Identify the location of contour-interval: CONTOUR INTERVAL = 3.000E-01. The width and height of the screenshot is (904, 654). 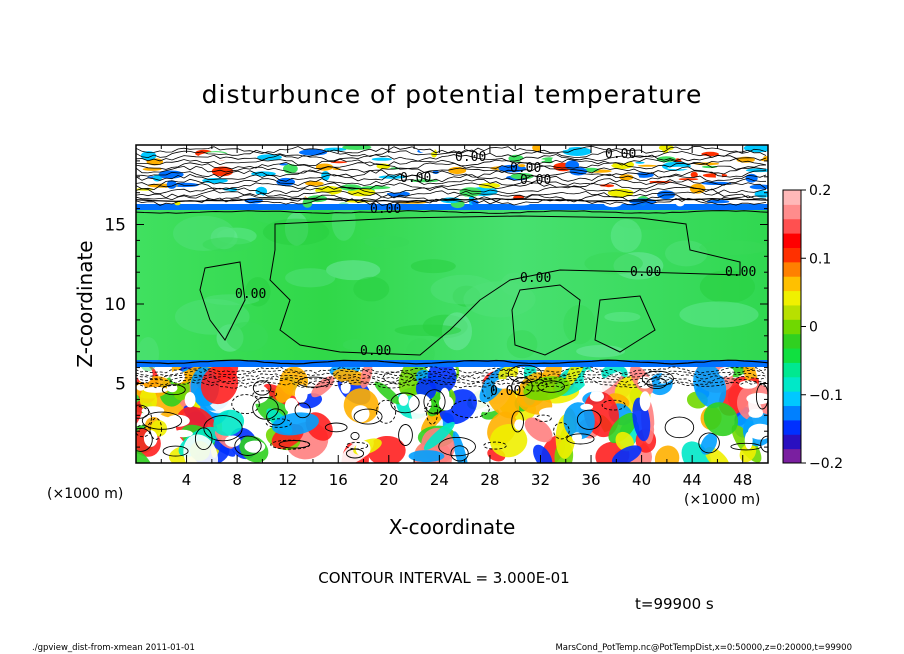
(443, 578).